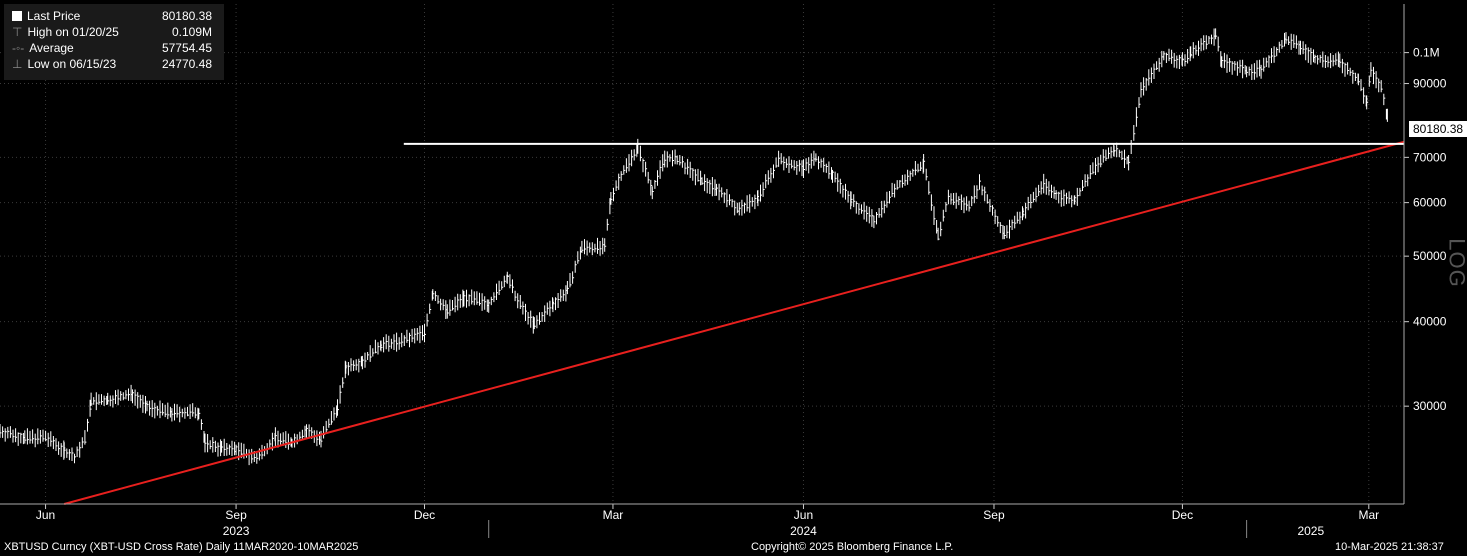 Image resolution: width=1467 pixels, height=556 pixels. What do you see at coordinates (1426, 53) in the screenshot?
I see `y-tick-label: 0.1M` at bounding box center [1426, 53].